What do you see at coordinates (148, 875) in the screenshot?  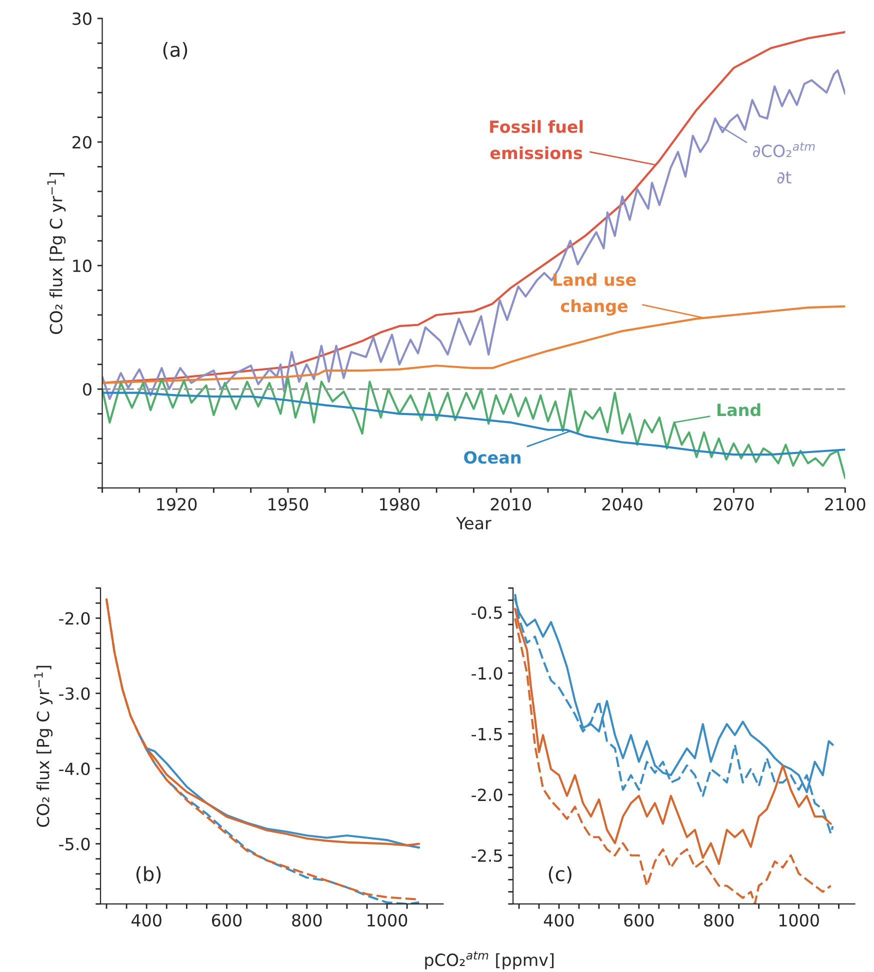 I see `annotation: (b)` at bounding box center [148, 875].